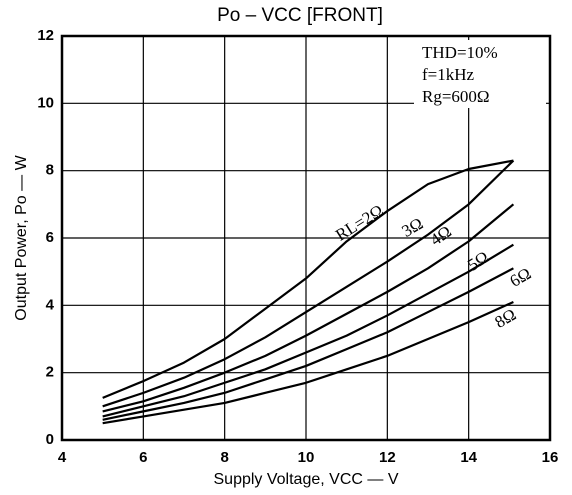 The height and width of the screenshot is (495, 572). What do you see at coordinates (62, 457) in the screenshot?
I see `x-tick-label: 4` at bounding box center [62, 457].